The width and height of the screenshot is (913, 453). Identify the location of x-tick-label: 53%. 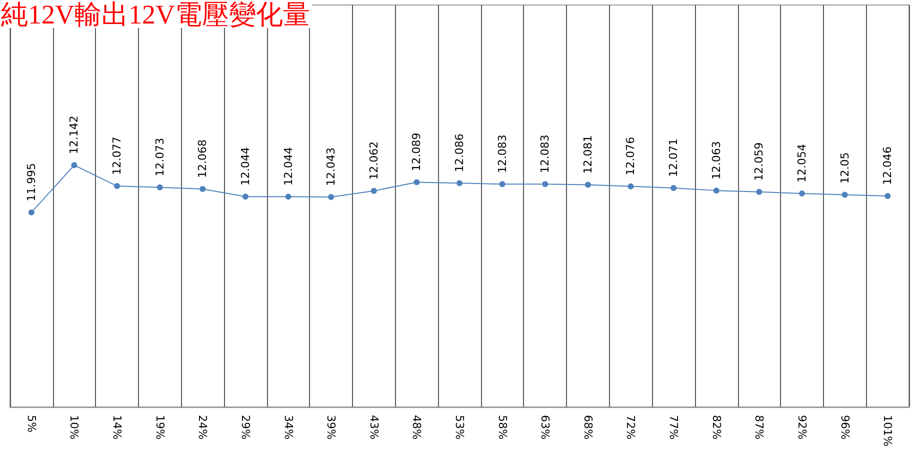
(459, 427).